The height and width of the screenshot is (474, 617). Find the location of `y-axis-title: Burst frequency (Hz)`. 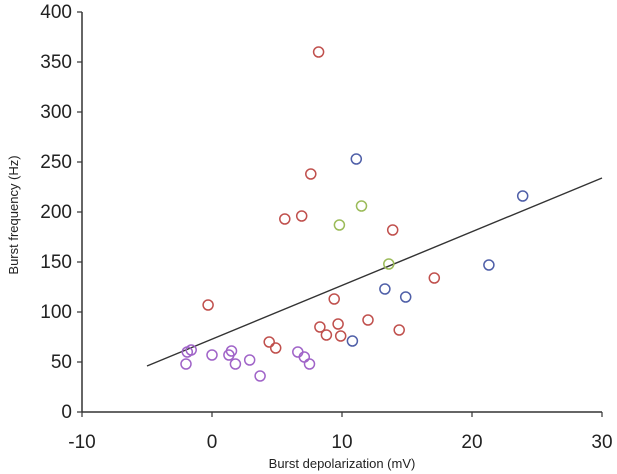

y-axis-title: Burst frequency (Hz) is located at coordinates (13, 214).